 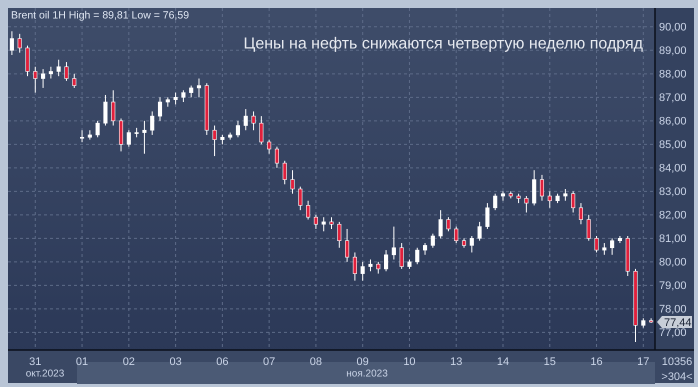 What do you see at coordinates (673, 168) in the screenshot?
I see `y-tick-label: 84,00` at bounding box center [673, 168].